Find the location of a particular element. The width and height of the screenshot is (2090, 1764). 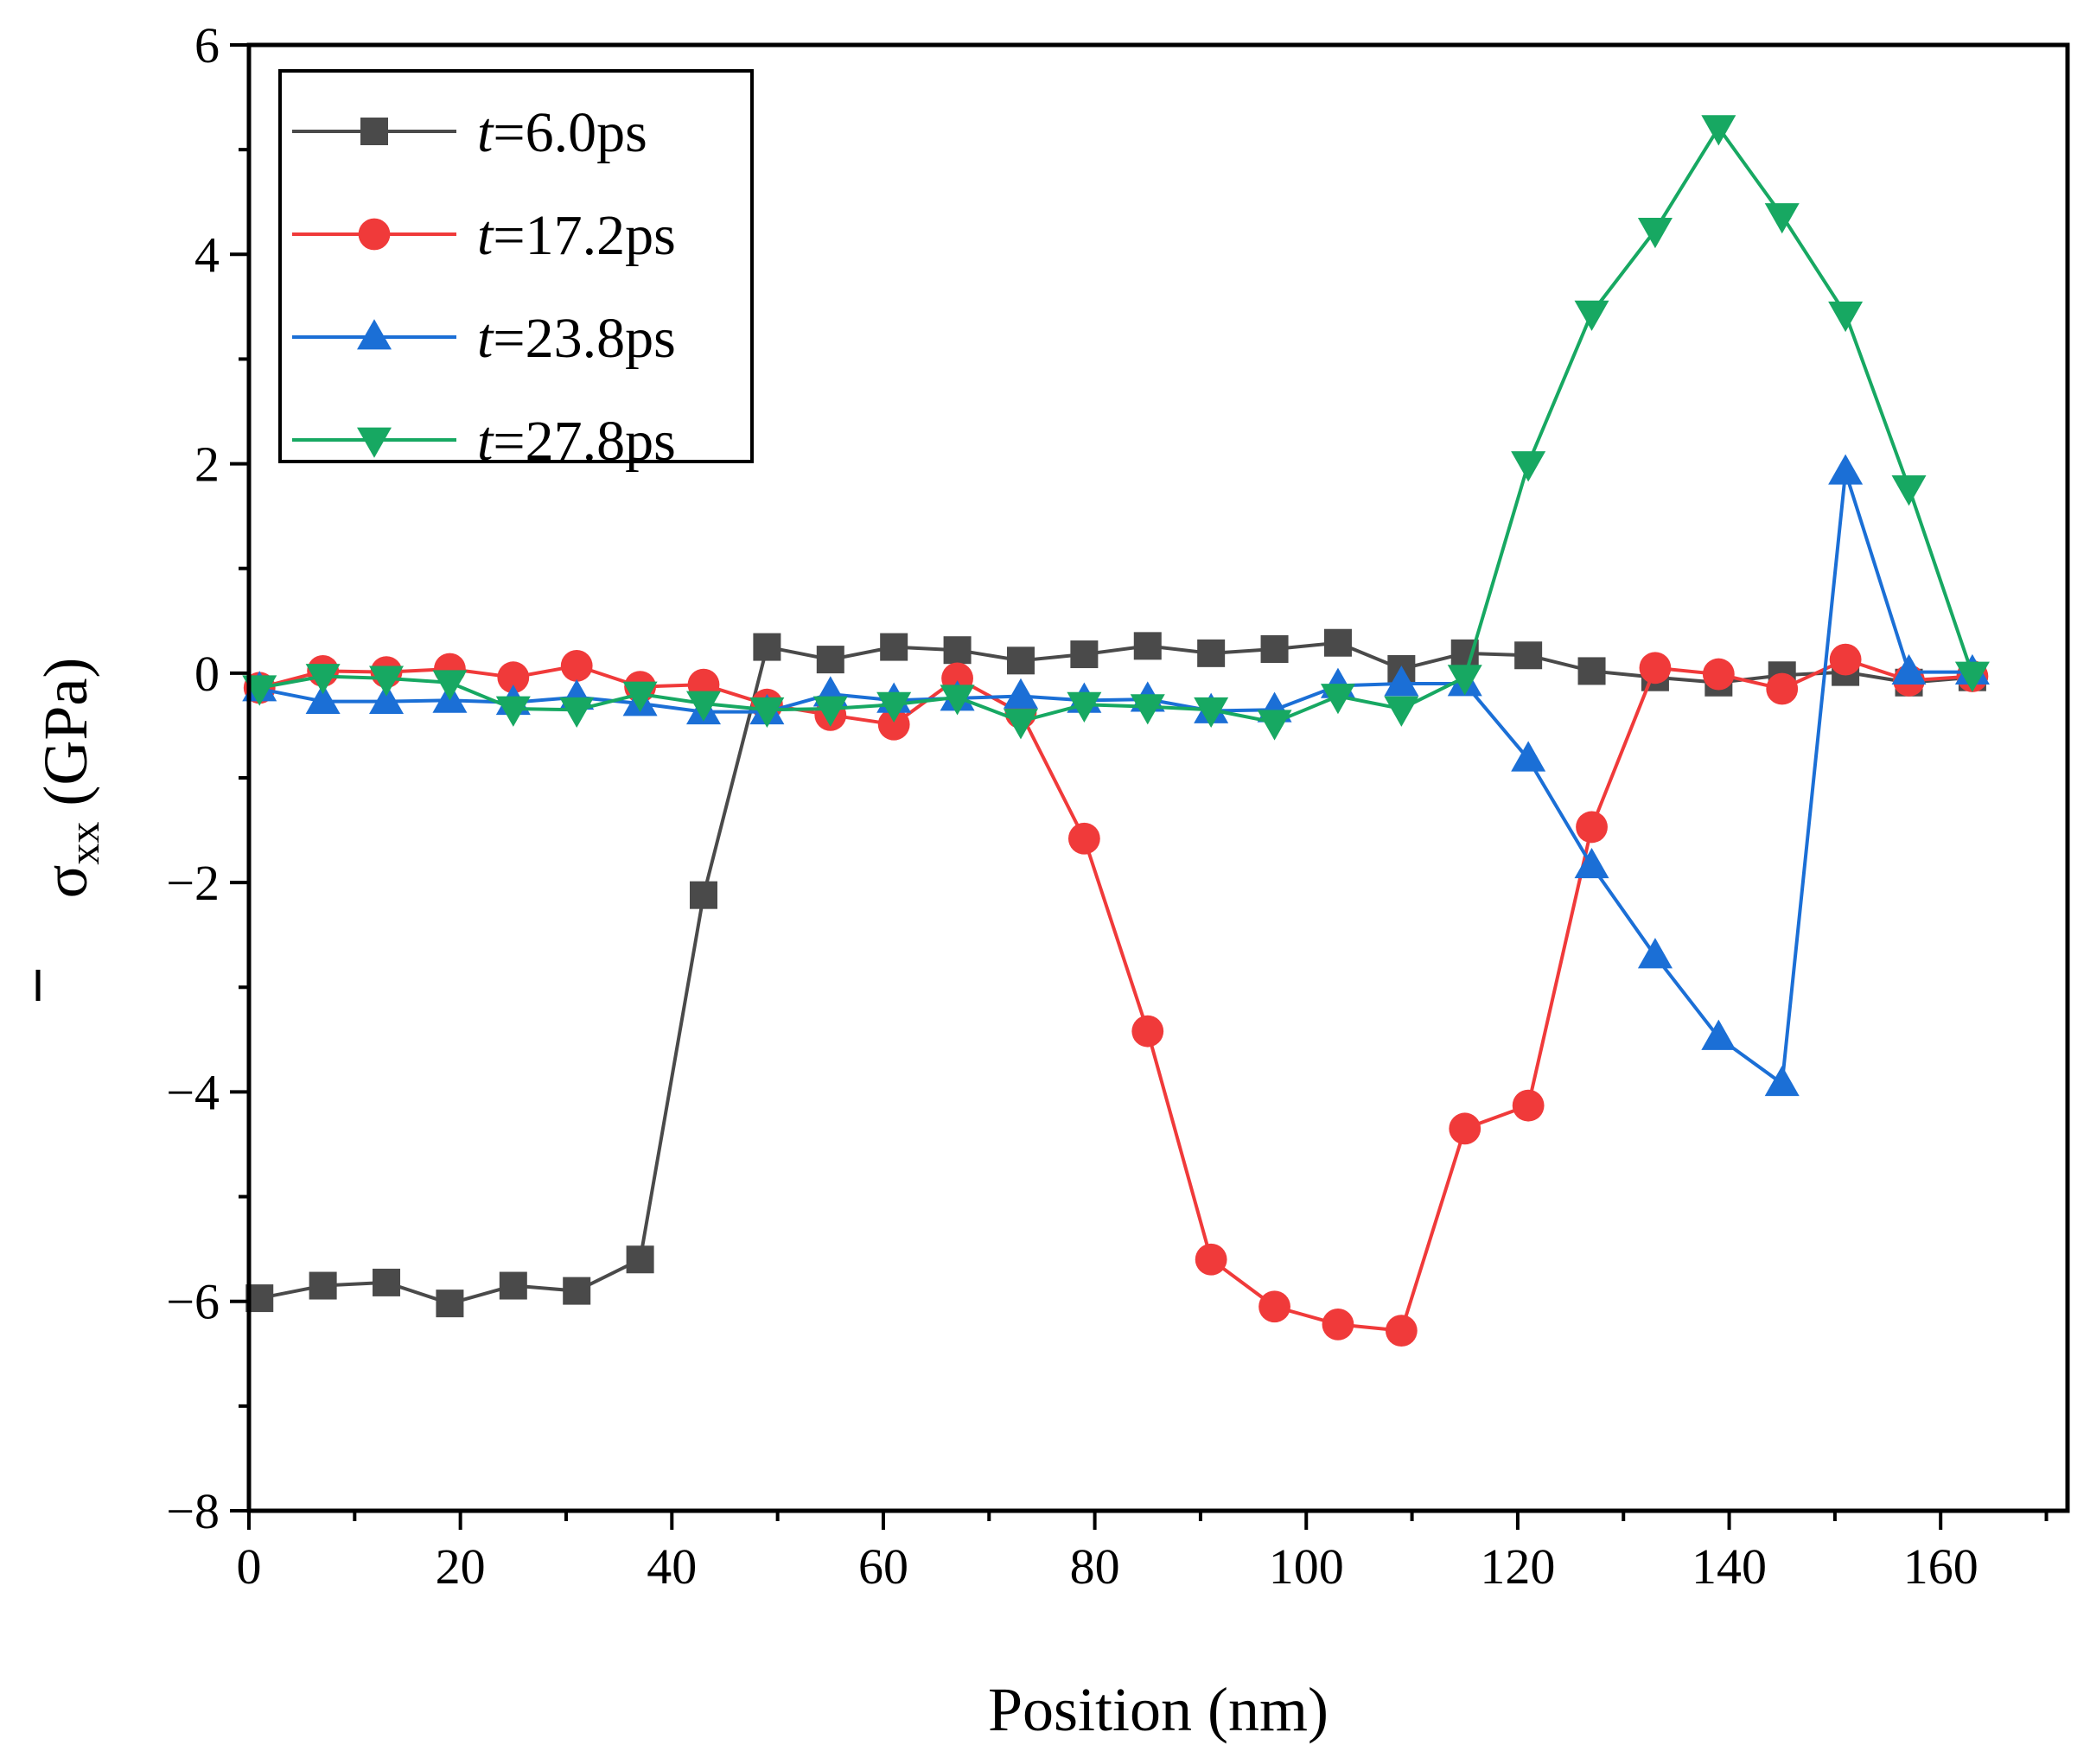

x-tick-label: 60 is located at coordinates (883, 1566).